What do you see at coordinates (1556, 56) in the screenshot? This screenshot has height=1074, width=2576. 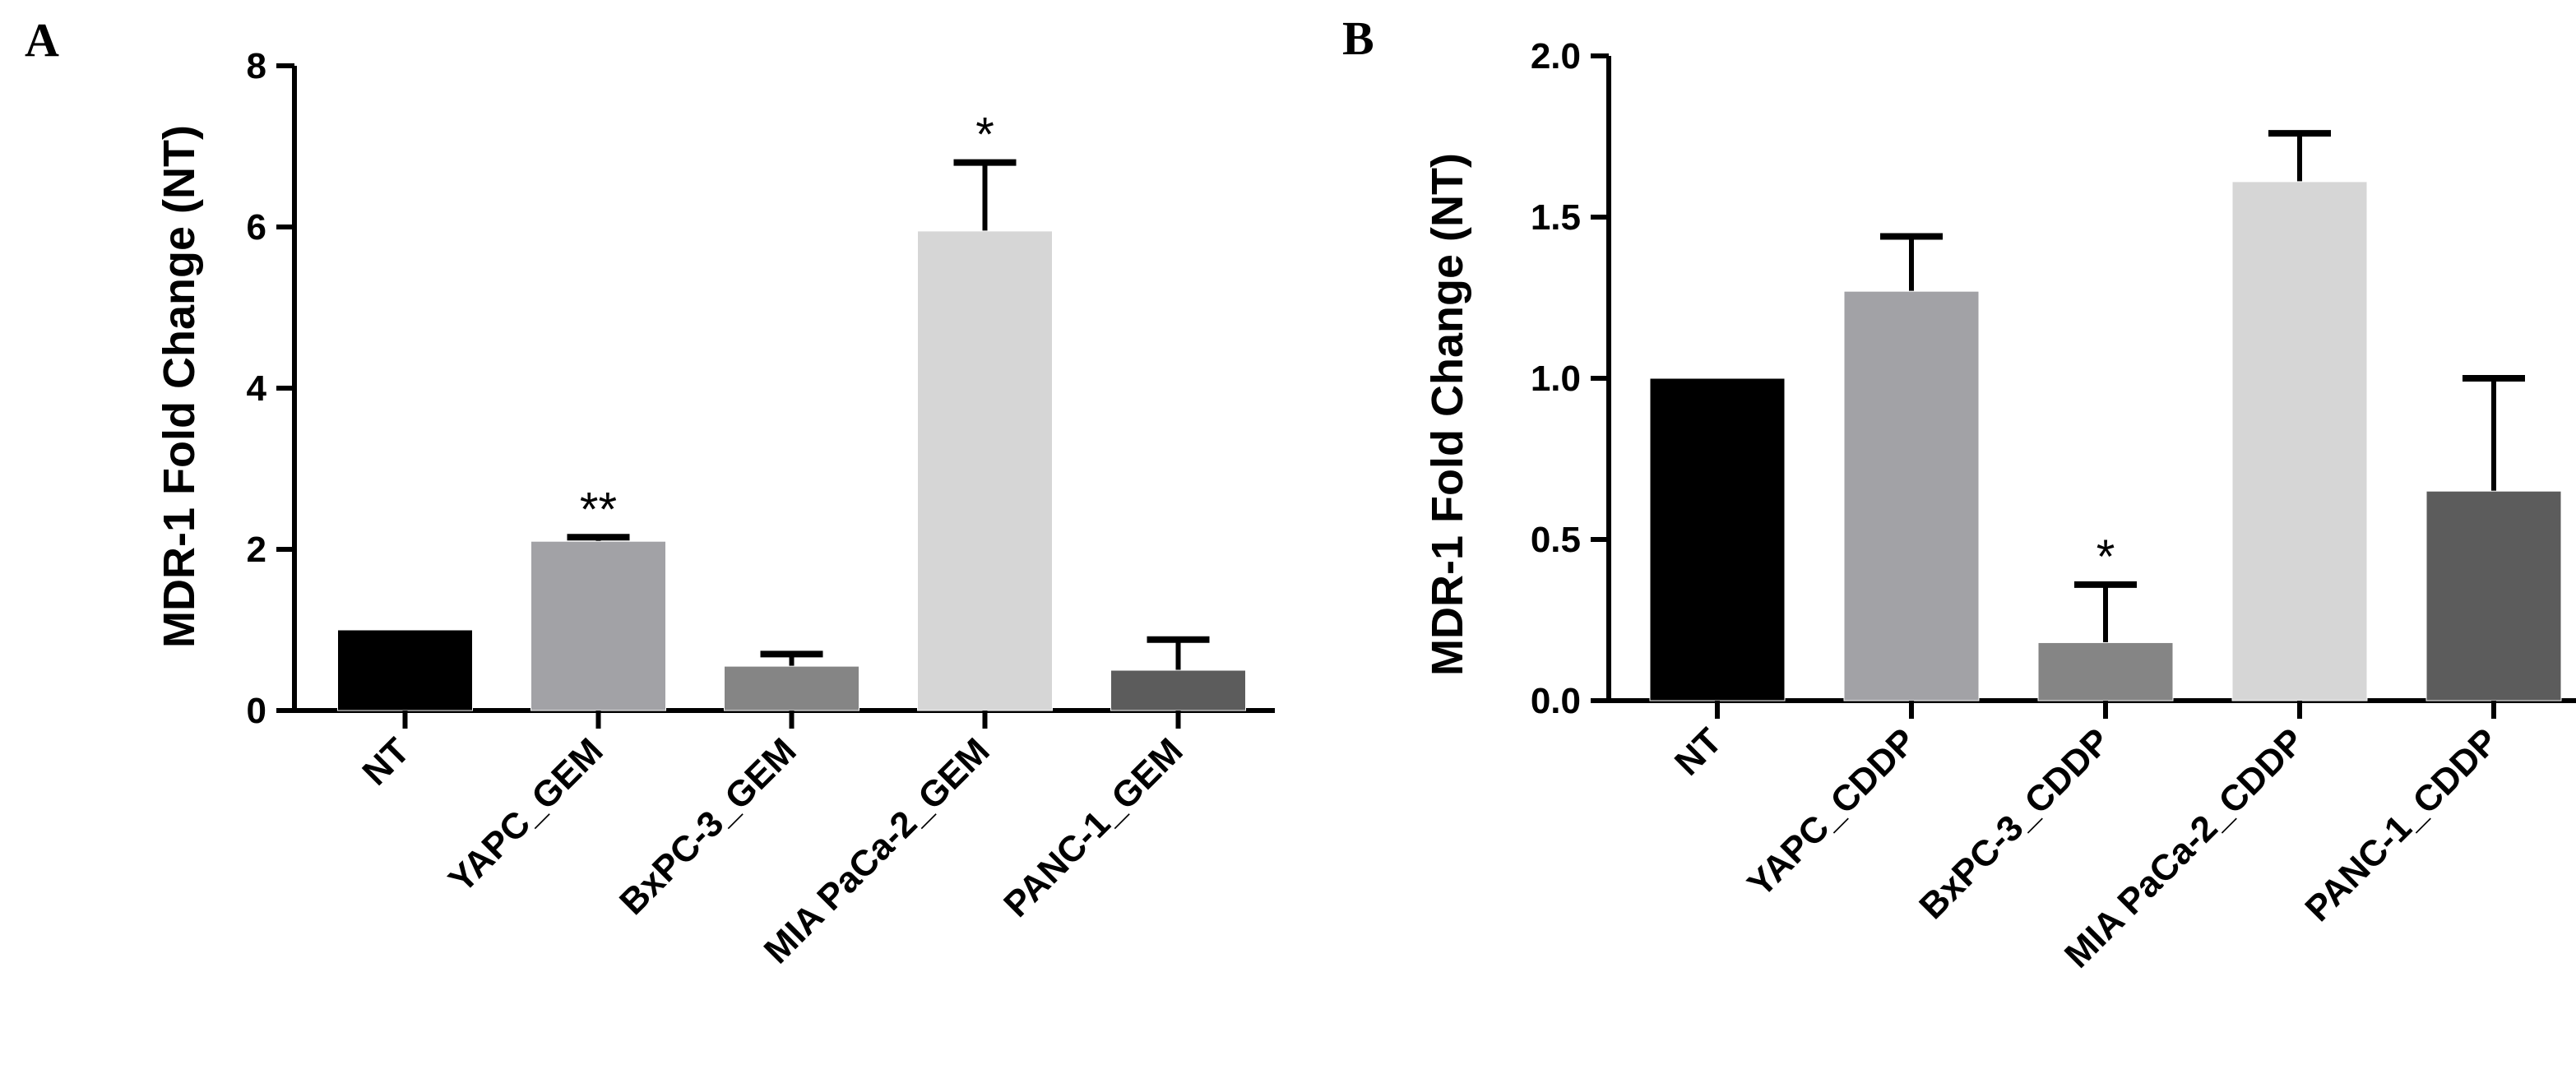 I see `y-tick-label: 2.0` at bounding box center [1556, 56].